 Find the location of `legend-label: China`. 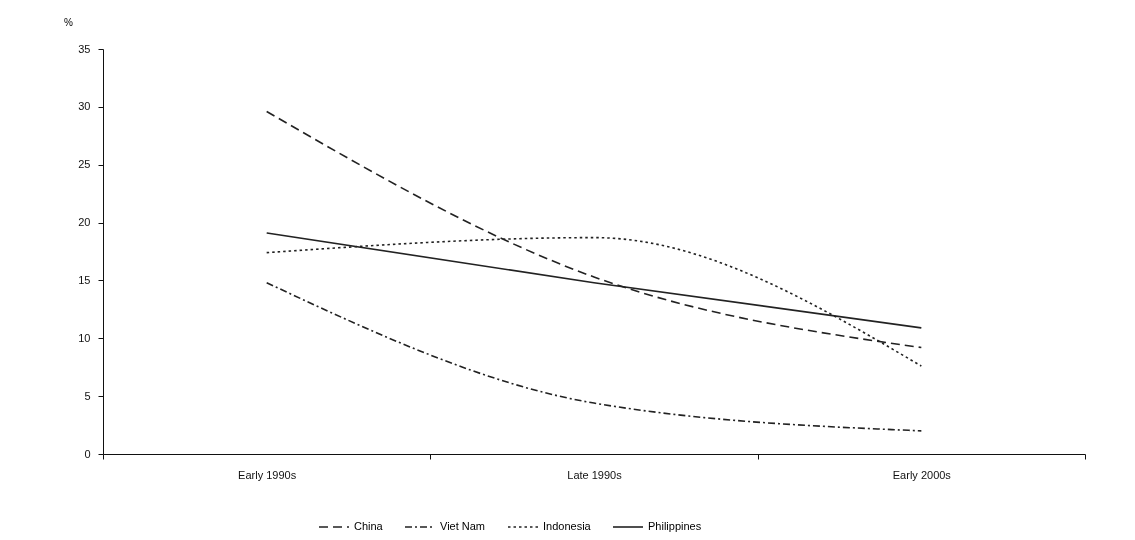

legend-label: China is located at coordinates (369, 526).